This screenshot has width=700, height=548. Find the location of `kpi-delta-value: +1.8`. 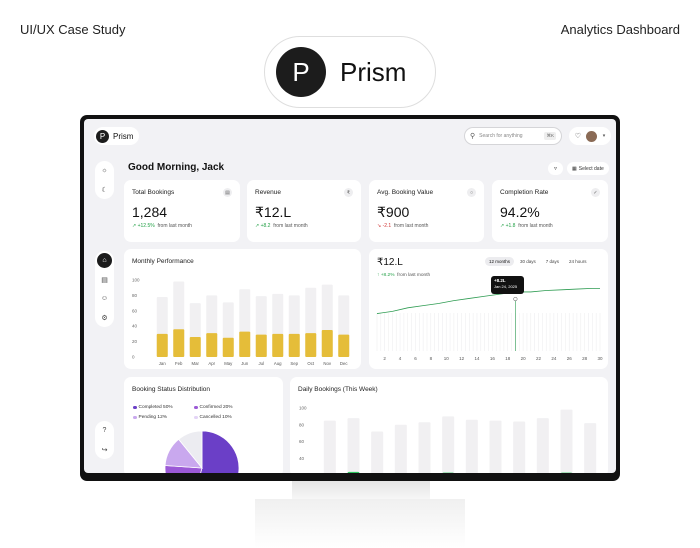

kpi-delta-value: +1.8 is located at coordinates (510, 226).